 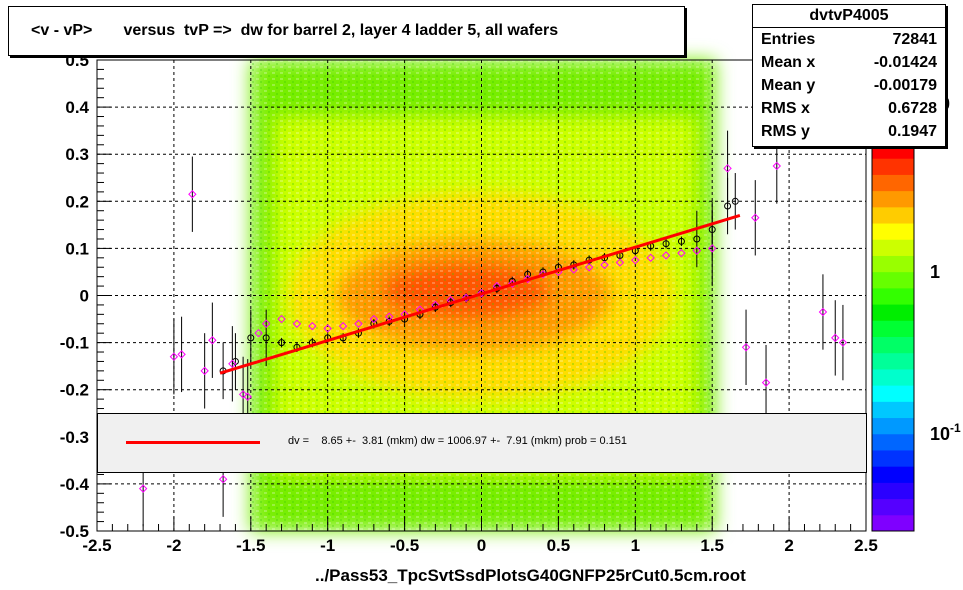 I want to click on stats-row-rms-x: RMS x 0.6728, so click(x=849, y=108).